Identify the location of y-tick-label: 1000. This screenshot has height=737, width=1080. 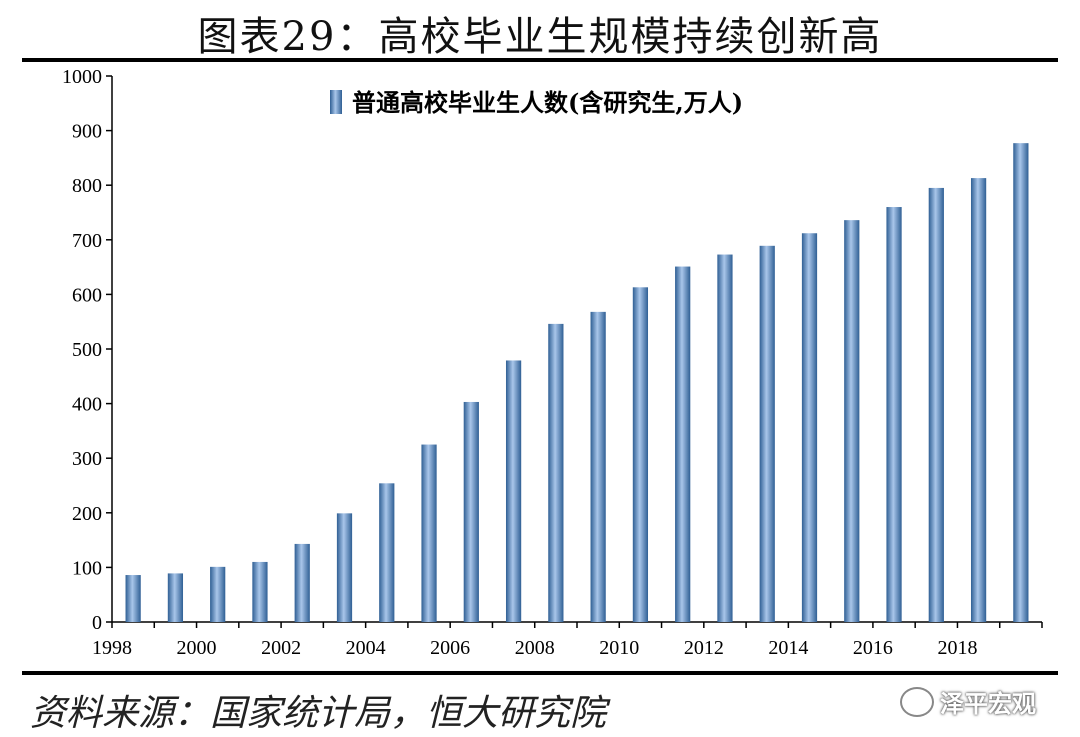
(82, 77).